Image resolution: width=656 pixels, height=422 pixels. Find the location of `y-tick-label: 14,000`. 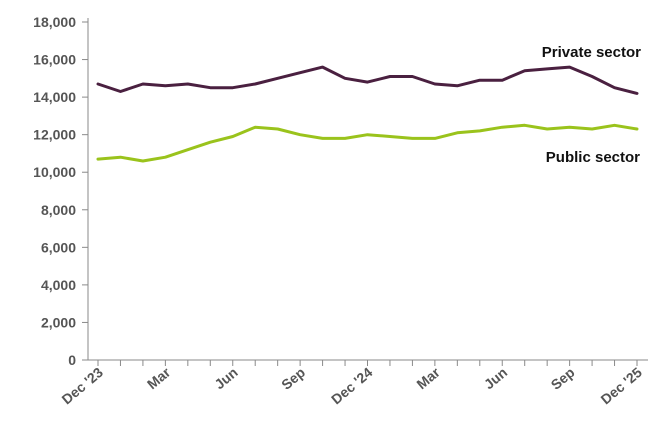

y-tick-label: 14,000 is located at coordinates (54, 97).